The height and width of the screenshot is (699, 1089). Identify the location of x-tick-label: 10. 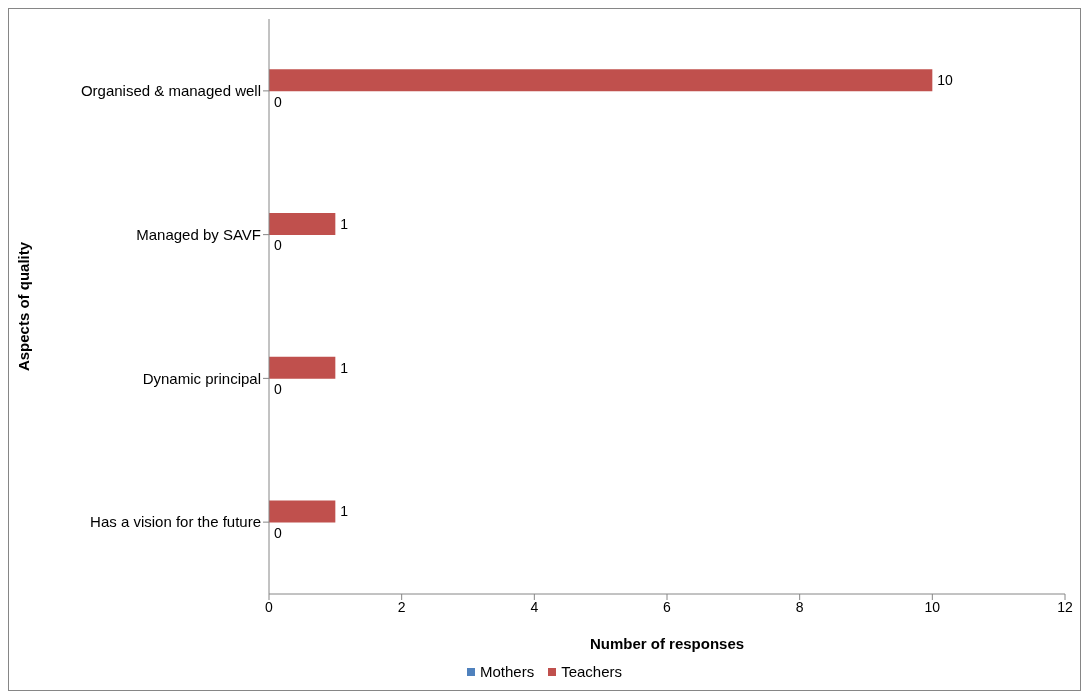
(932, 606).